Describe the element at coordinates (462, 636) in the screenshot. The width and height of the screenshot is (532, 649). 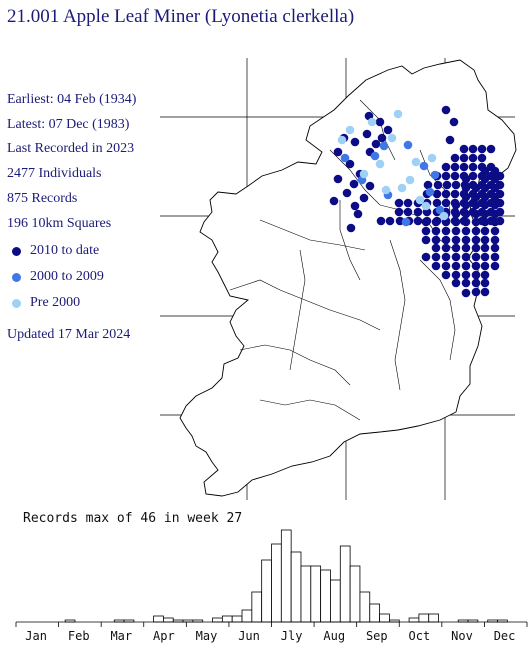
I see `month-label: Nov` at that location.